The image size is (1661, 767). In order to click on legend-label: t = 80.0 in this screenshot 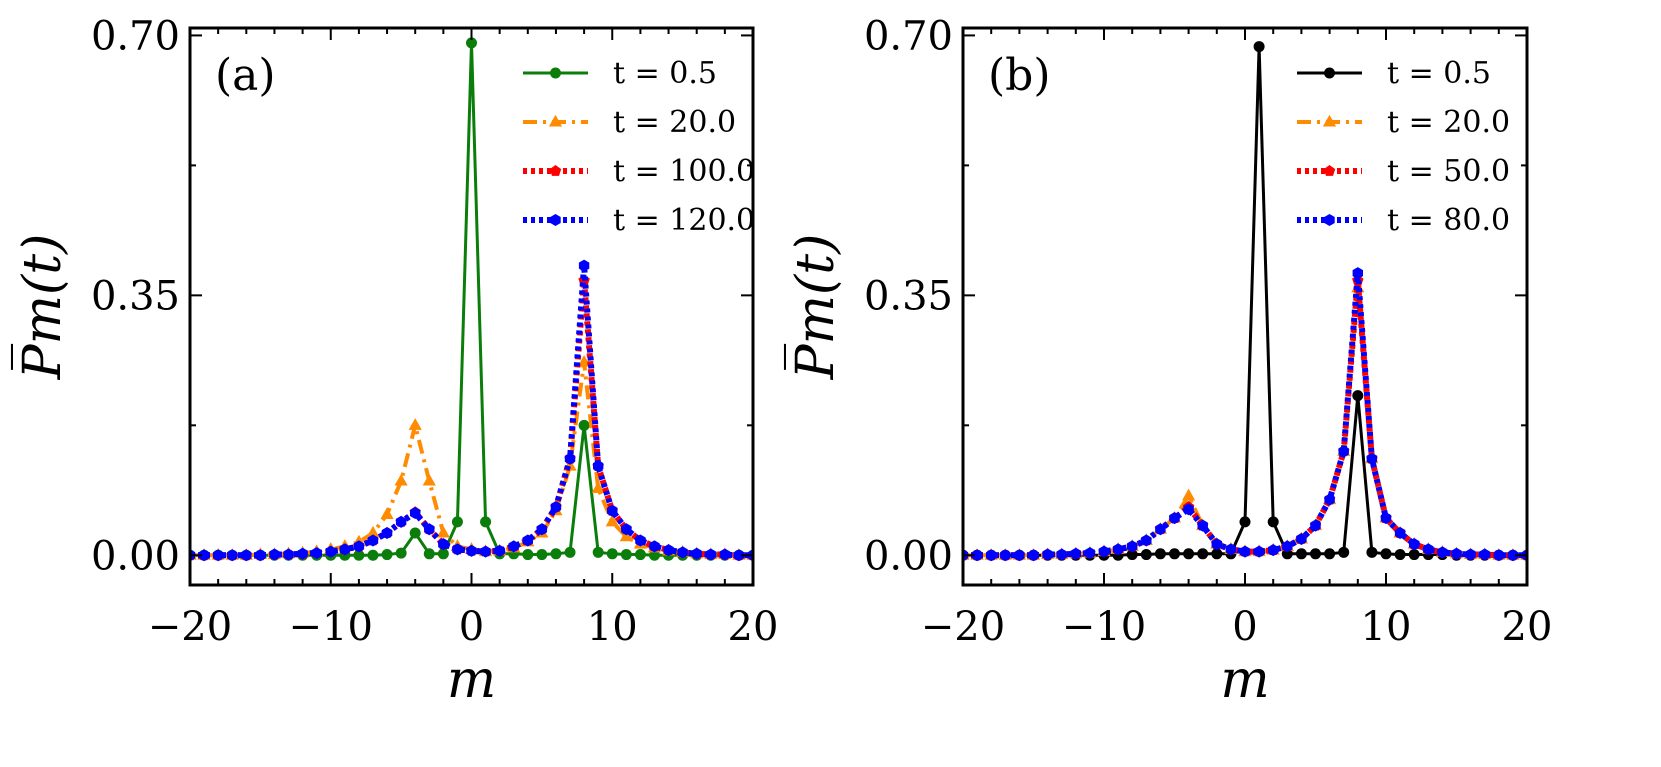, I will do `click(1448, 220)`.